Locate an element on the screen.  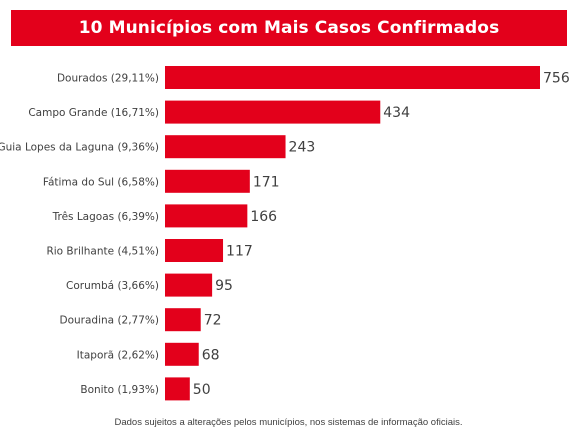
value-label: 171 is located at coordinates (266, 182).